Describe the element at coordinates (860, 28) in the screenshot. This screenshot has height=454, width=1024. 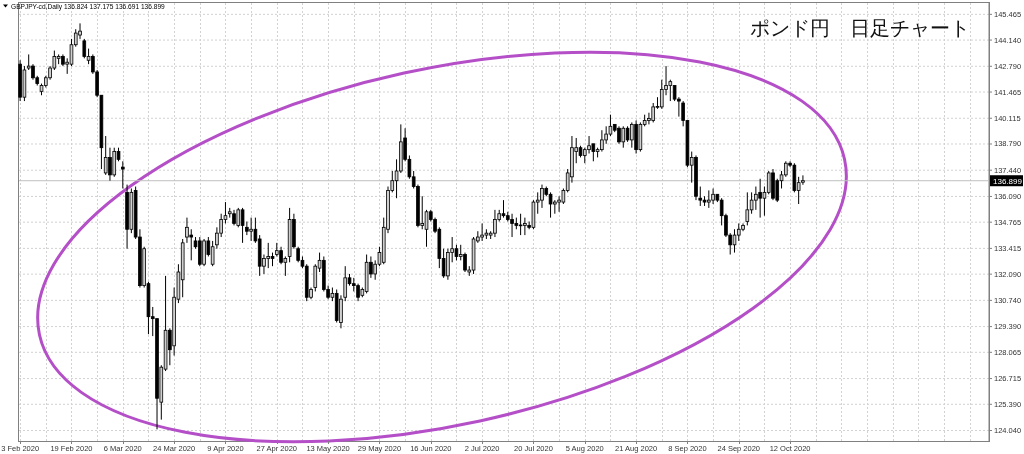
I see `text: ポンド円 日足チャート` at that location.